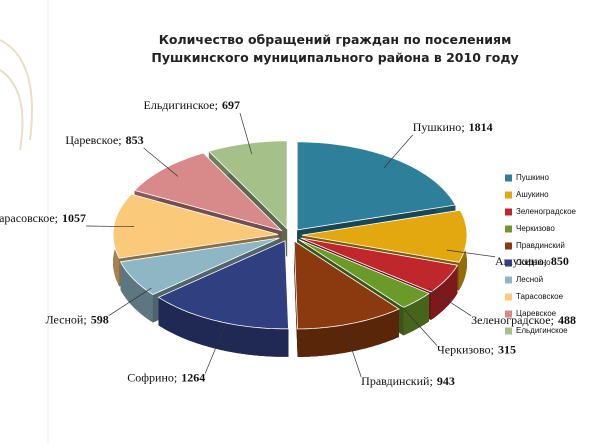 This screenshot has width=600, height=443. What do you see at coordinates (540, 296) in the screenshot?
I see `legend-label: Тарасовское` at bounding box center [540, 296].